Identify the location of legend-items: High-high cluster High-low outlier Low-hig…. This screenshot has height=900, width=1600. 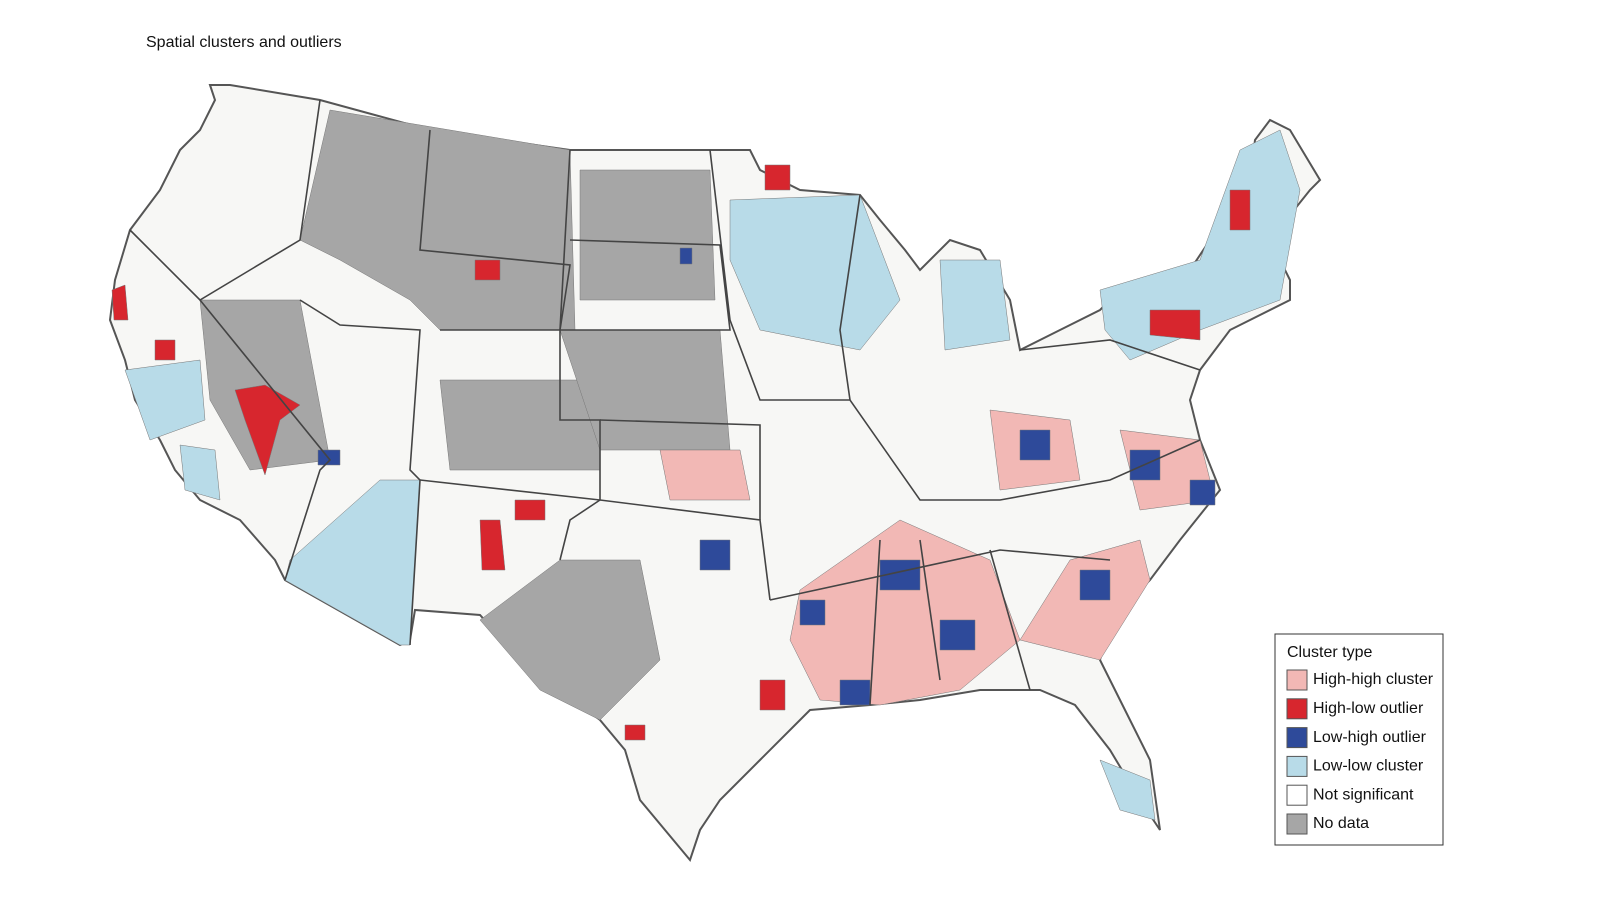
(1360, 752).